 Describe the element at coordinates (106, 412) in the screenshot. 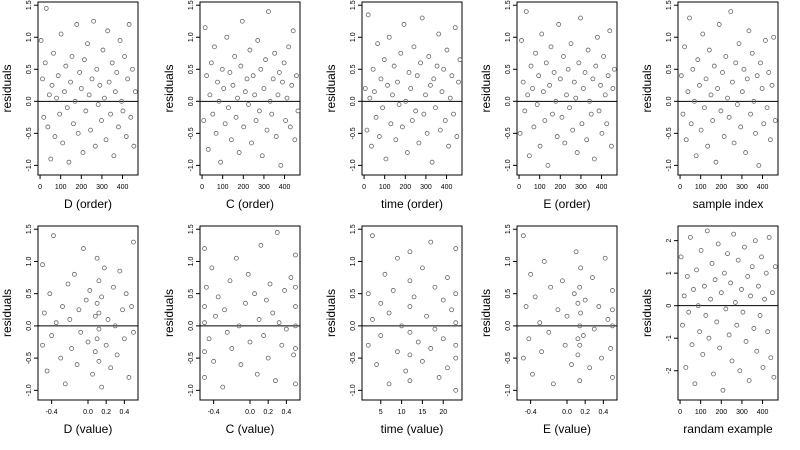

I see `x-tick-label: 0.2` at that location.